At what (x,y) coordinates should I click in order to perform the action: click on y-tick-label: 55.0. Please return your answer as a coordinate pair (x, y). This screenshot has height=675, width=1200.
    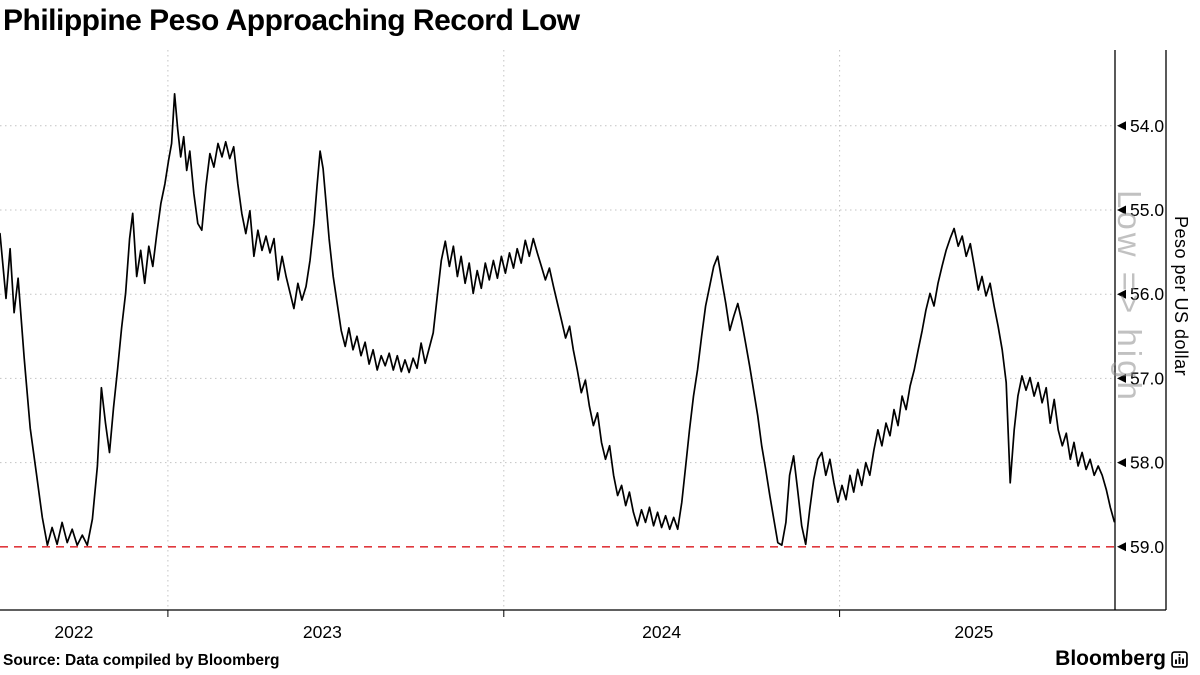
    Looking at the image, I should click on (1147, 210).